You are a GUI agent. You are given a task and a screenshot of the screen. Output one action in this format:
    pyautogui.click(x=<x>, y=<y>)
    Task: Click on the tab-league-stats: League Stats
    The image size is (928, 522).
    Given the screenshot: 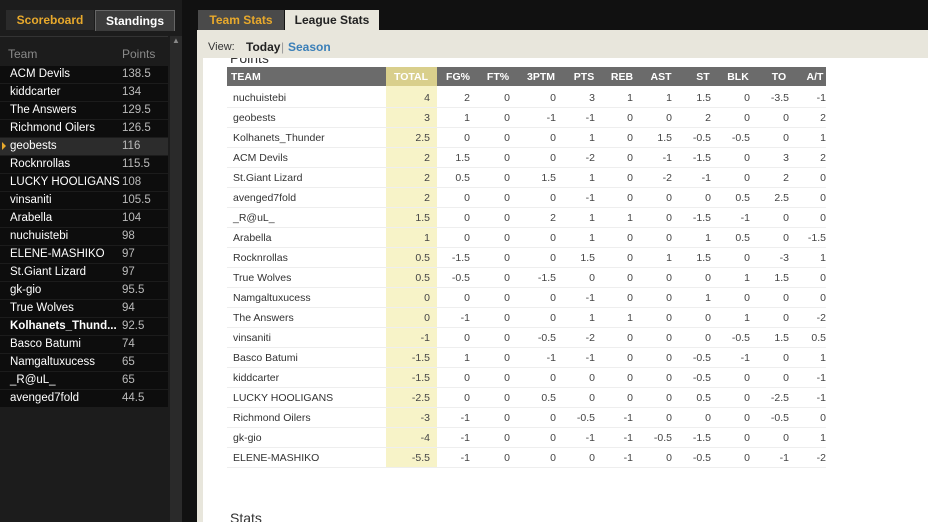 What is the action you would take?
    pyautogui.click(x=332, y=20)
    